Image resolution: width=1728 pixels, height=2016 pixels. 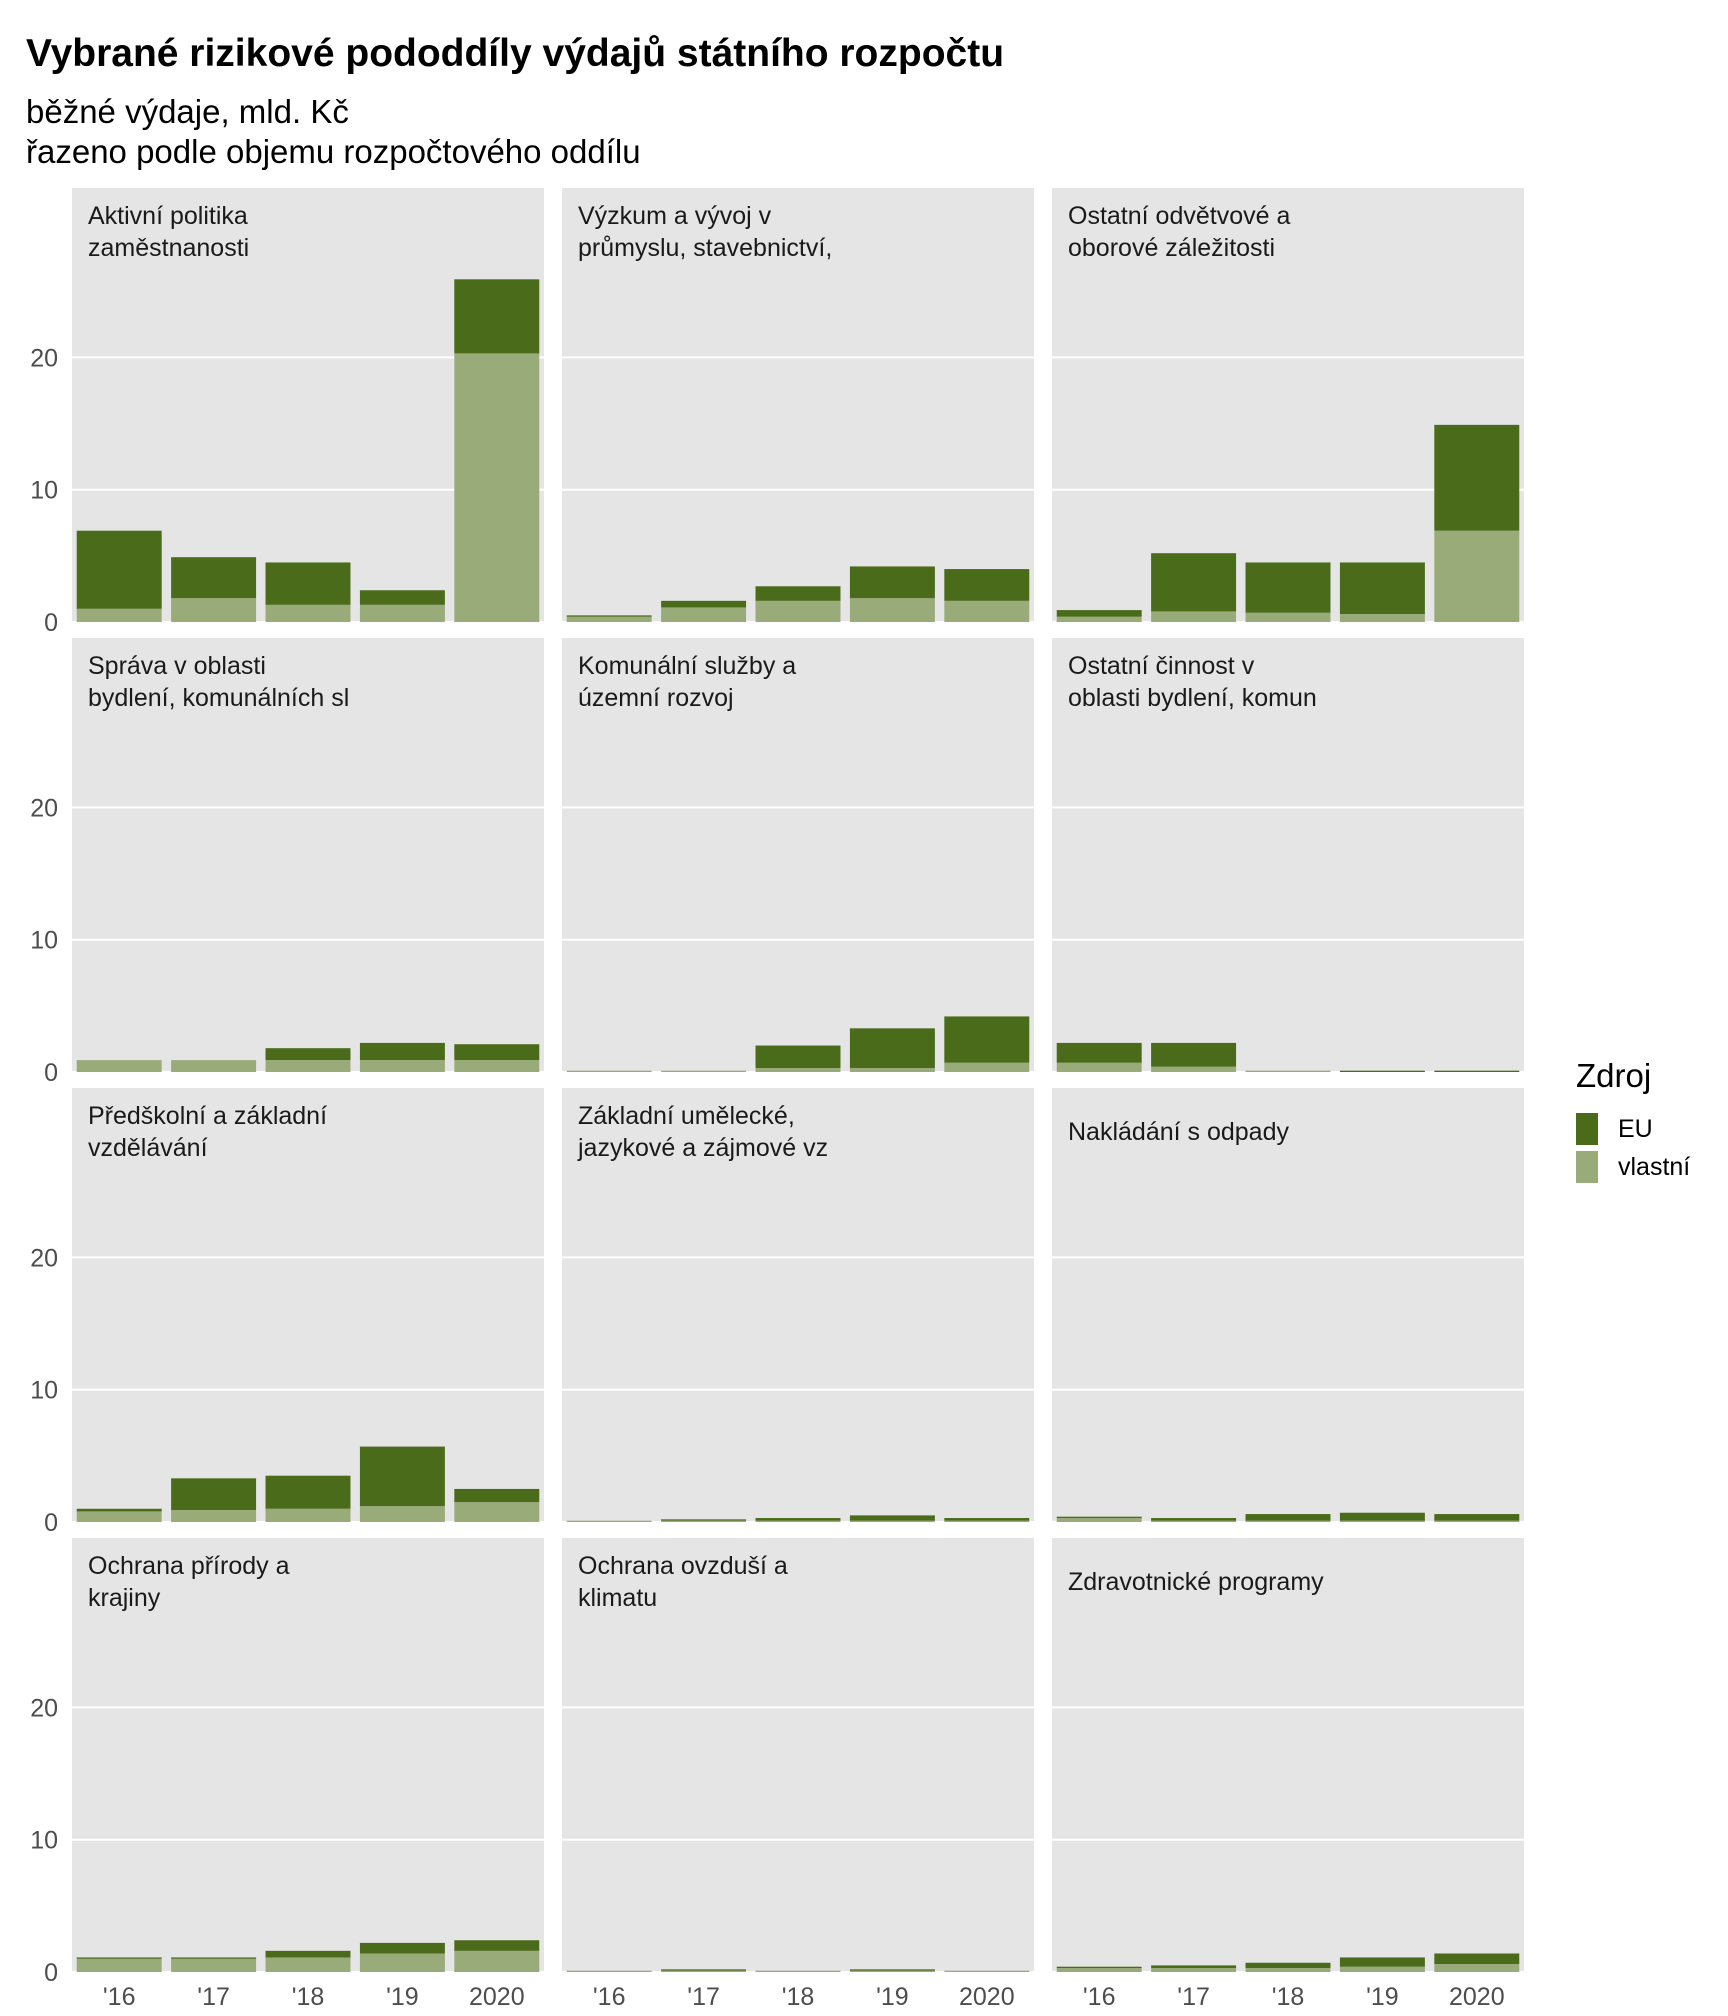 What do you see at coordinates (1635, 1128) in the screenshot?
I see `legend-label-eu: EU` at bounding box center [1635, 1128].